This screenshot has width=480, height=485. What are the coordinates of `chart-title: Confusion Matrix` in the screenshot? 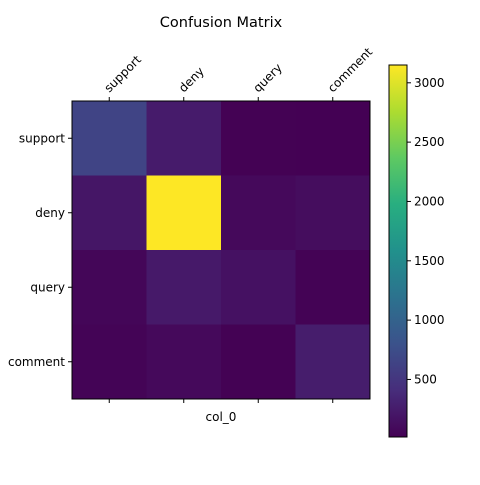 It's located at (221, 23).